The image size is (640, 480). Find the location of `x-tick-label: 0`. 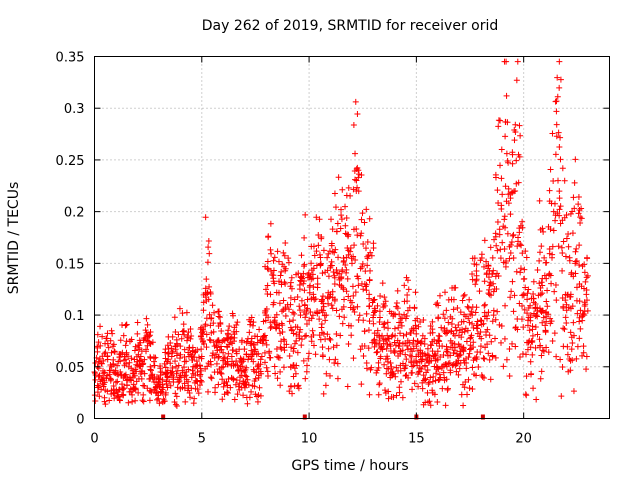

x-tick-label: 0 is located at coordinates (94, 439).